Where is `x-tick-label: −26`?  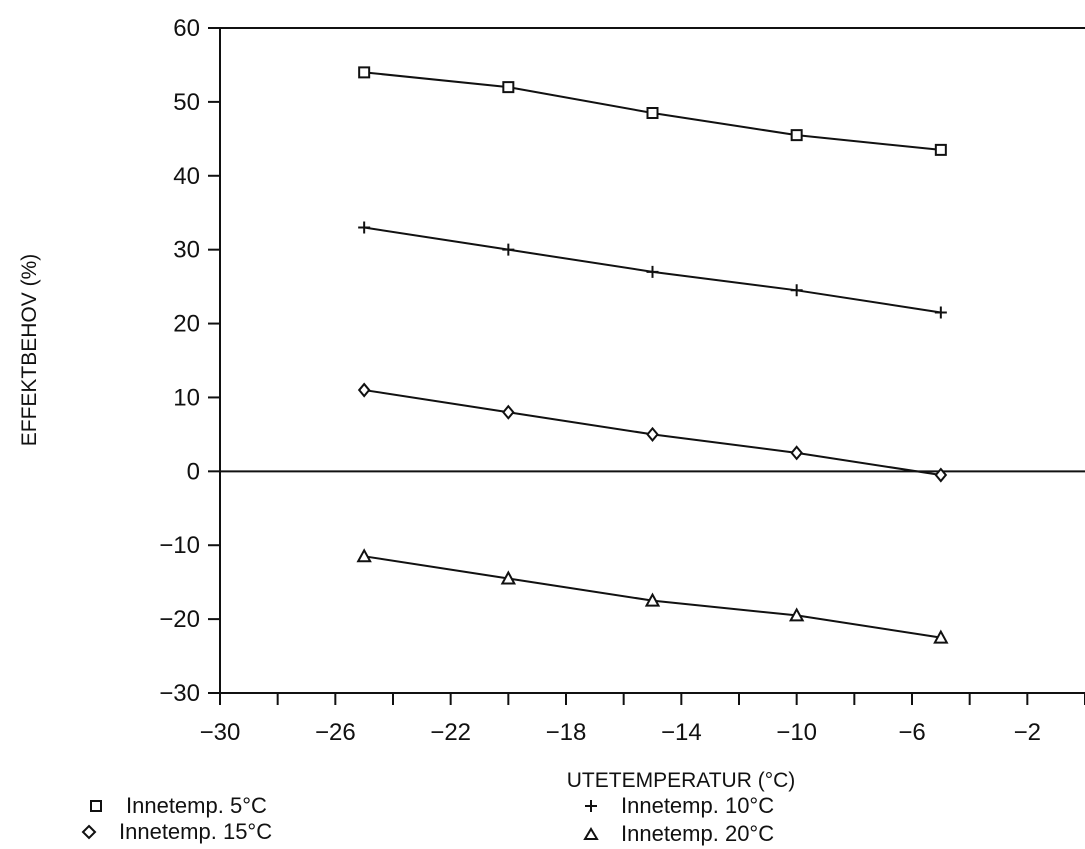
x-tick-label: −26 is located at coordinates (335, 732).